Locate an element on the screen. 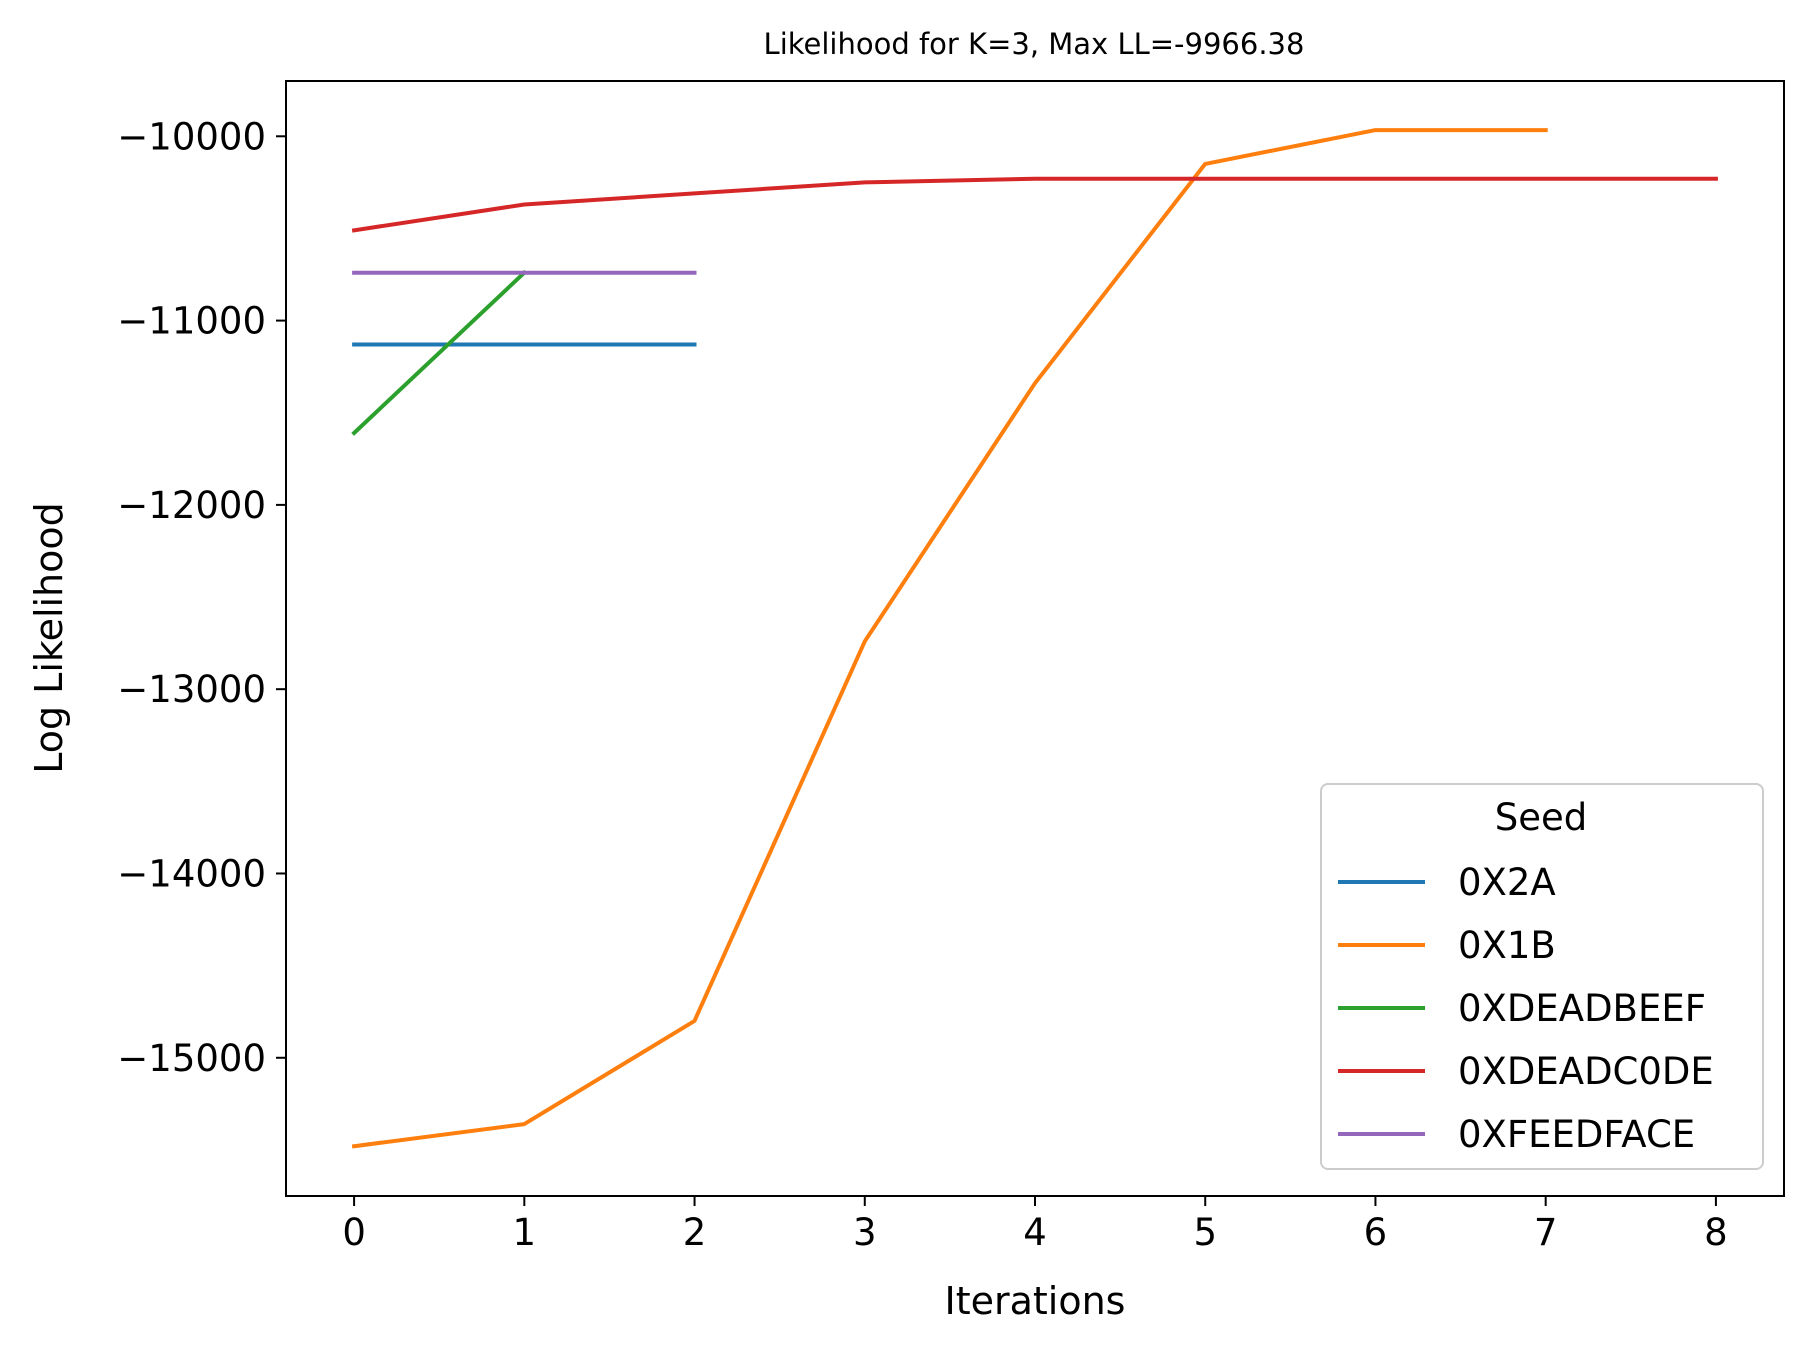  chart-title: Likelihood for K=3, Max LL=-9966.38 is located at coordinates (1034, 44).